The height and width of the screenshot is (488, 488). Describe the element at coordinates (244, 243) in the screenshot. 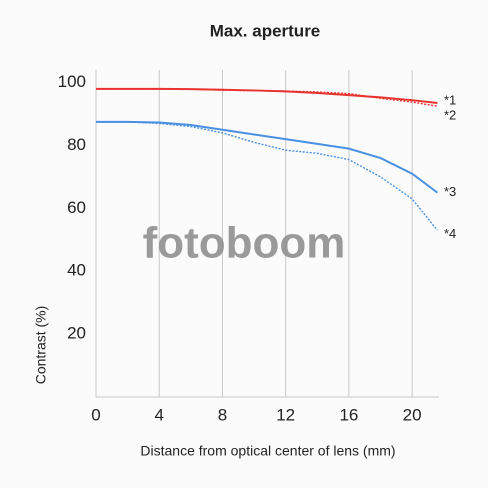

I see `watermark: fotoboom` at that location.